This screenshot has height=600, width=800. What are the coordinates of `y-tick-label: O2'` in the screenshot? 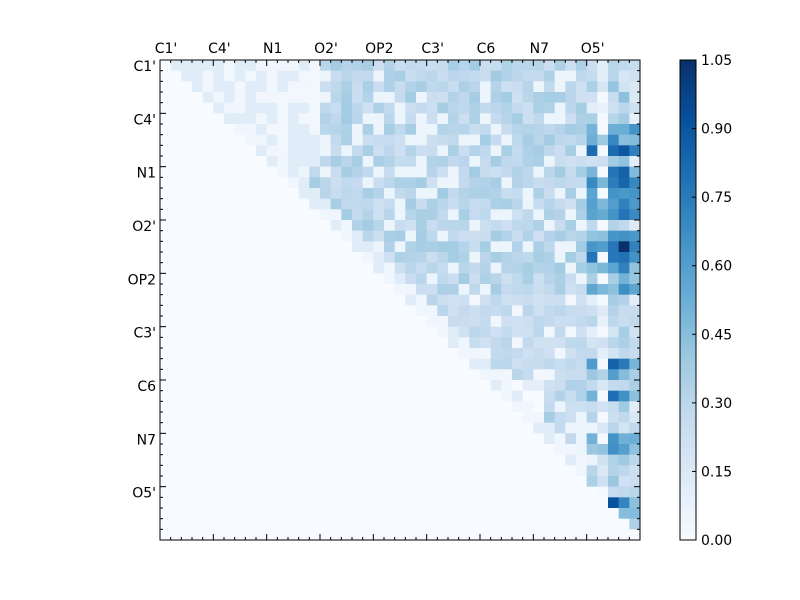 It's located at (144, 227).